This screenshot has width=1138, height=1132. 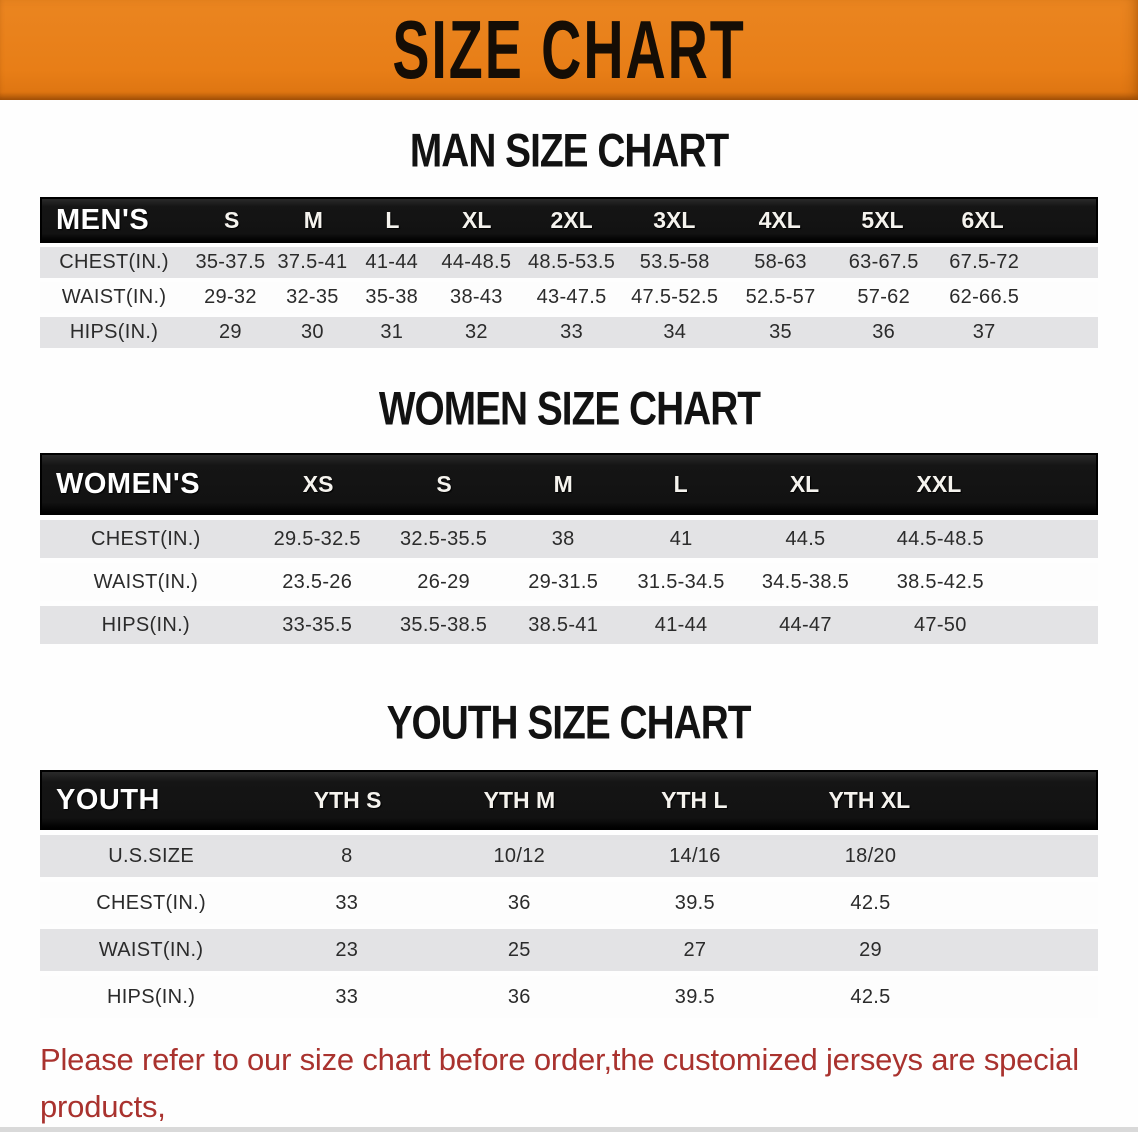 I want to click on men-cell-value: 35, so click(x=780, y=332).